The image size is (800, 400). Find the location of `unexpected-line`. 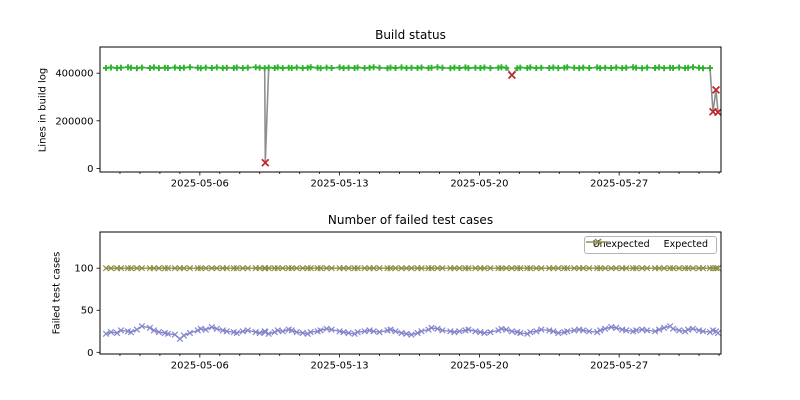

unexpected-line is located at coordinates (412, 332).